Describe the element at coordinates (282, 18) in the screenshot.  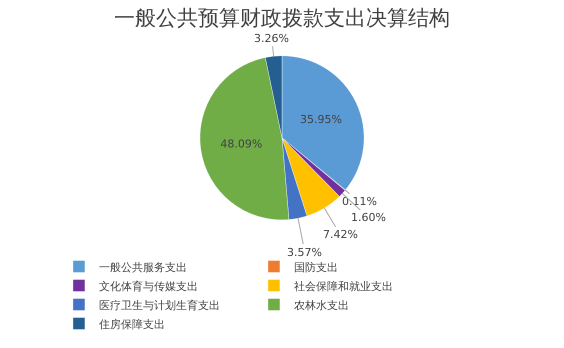
I see `chart-title: 一般公共预算财政拨款支出决算结构` at that location.